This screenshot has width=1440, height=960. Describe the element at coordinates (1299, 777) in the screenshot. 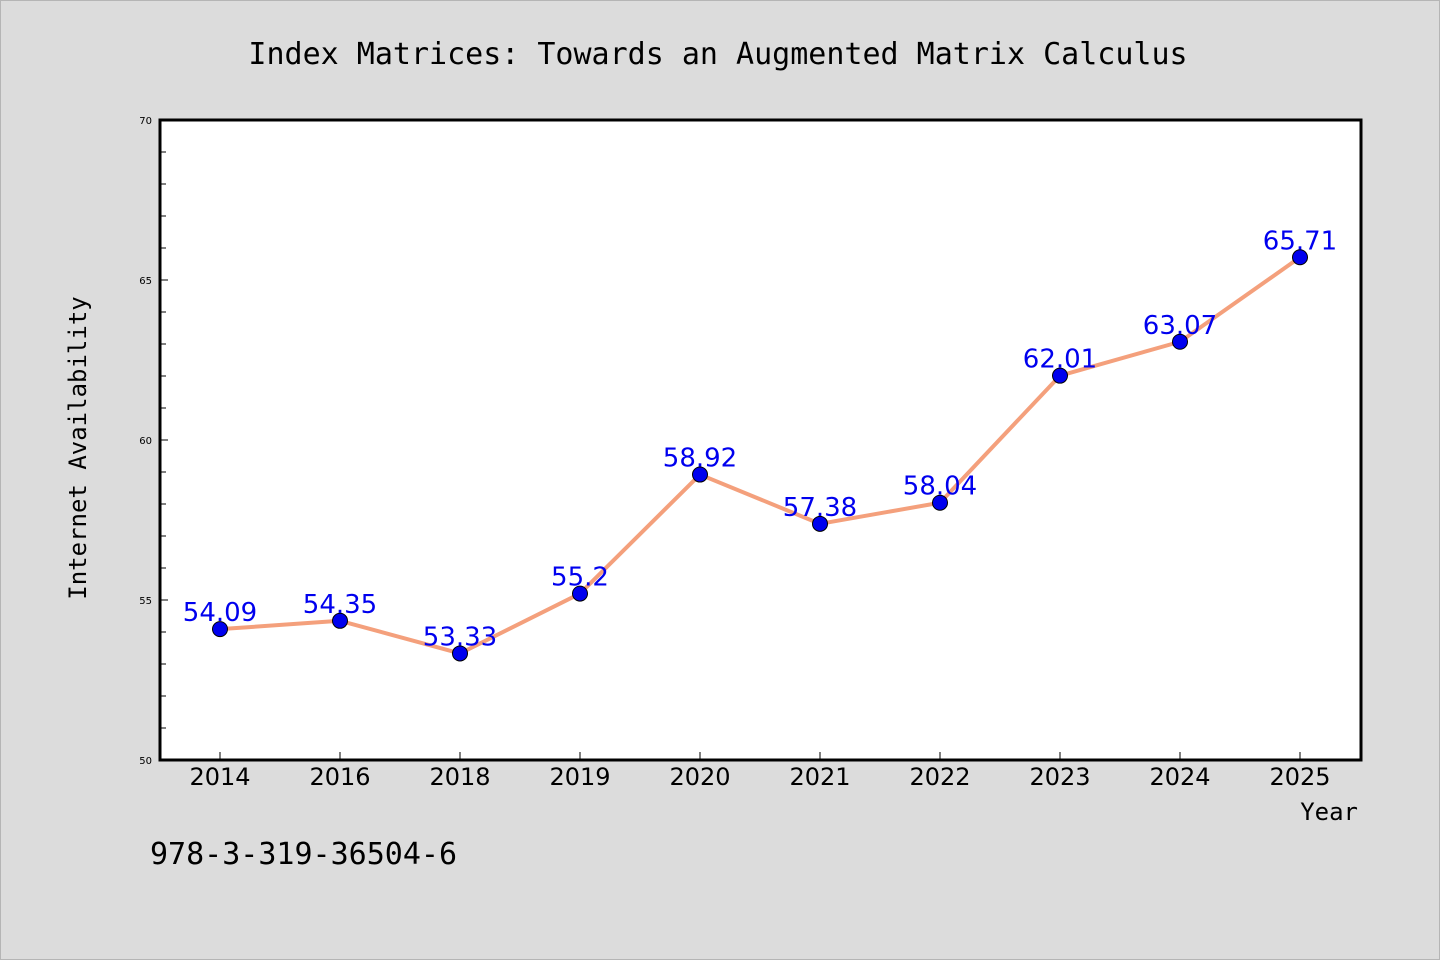

I see `x-tick-label: 2025` at that location.